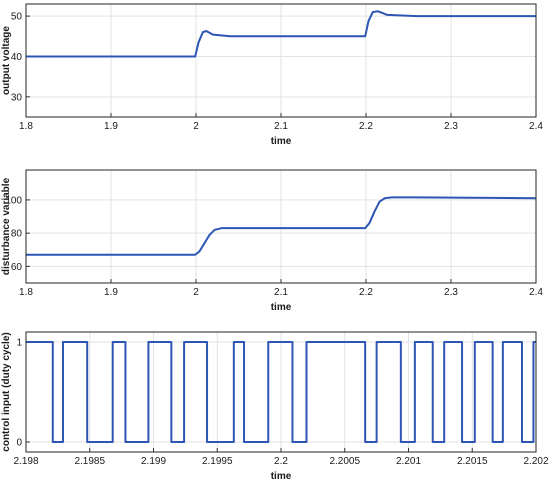 This screenshot has height=494, width=550. What do you see at coordinates (472, 461) in the screenshot?
I see `x-tick-label: 2.2015` at bounding box center [472, 461].